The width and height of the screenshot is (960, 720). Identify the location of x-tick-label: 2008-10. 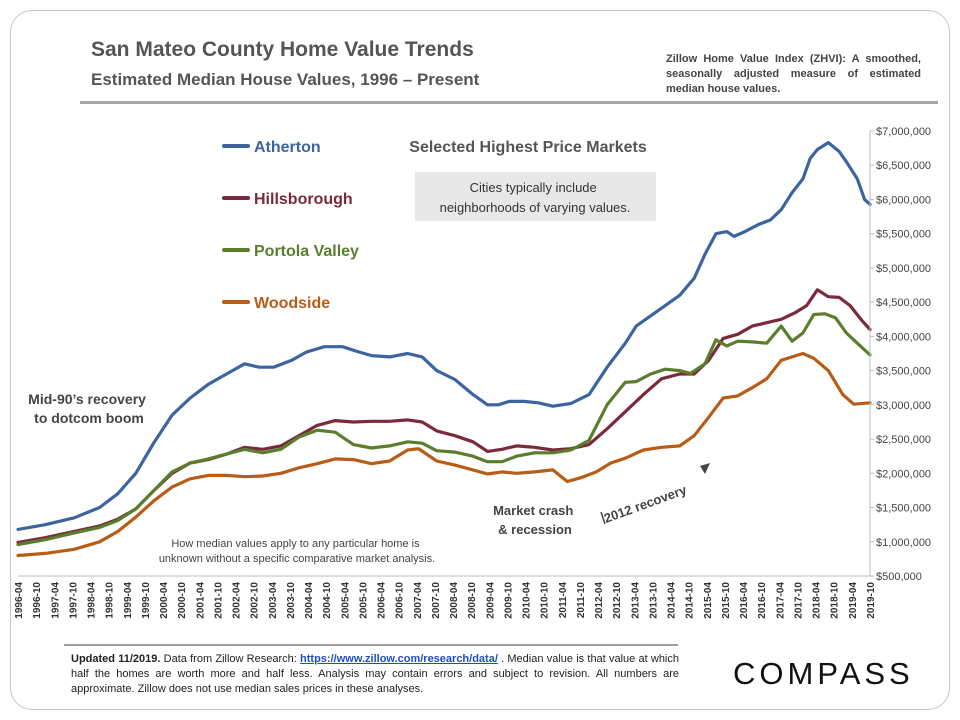
(472, 600).